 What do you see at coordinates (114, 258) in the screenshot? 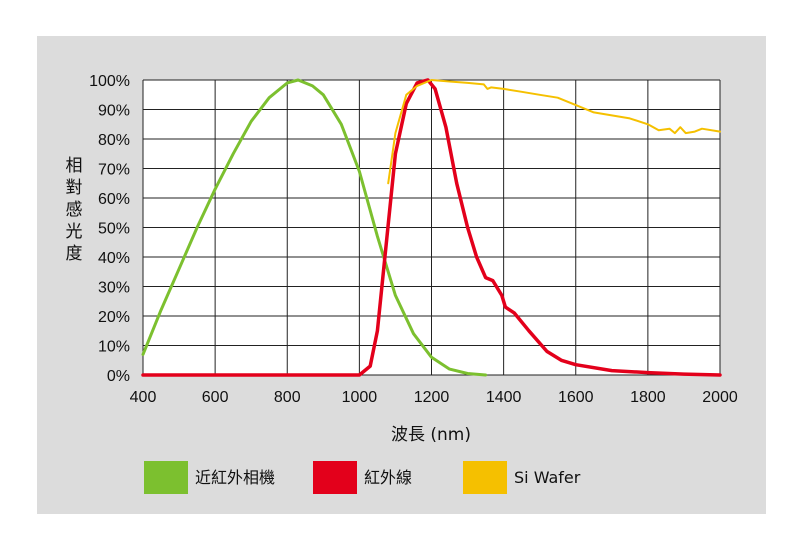
I see `y-tick-label: 40%` at bounding box center [114, 258].